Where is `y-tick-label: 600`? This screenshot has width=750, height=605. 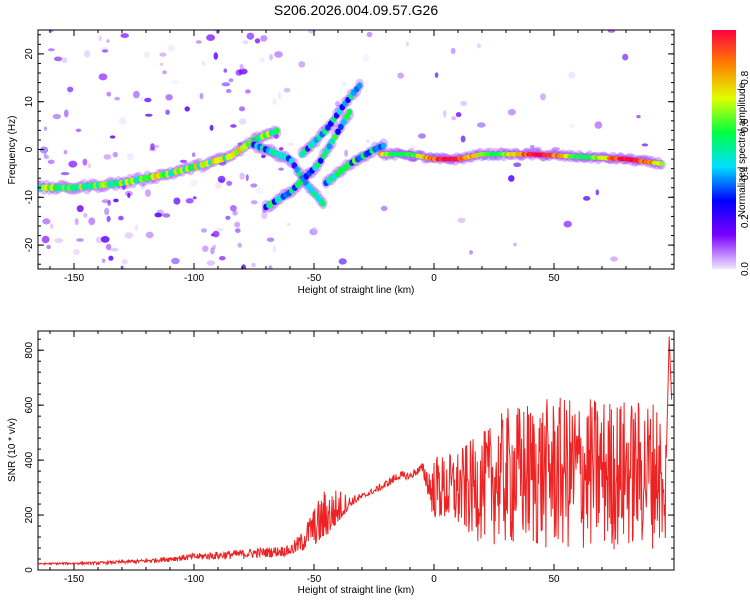
y-tick-label: 600 is located at coordinates (29, 404).